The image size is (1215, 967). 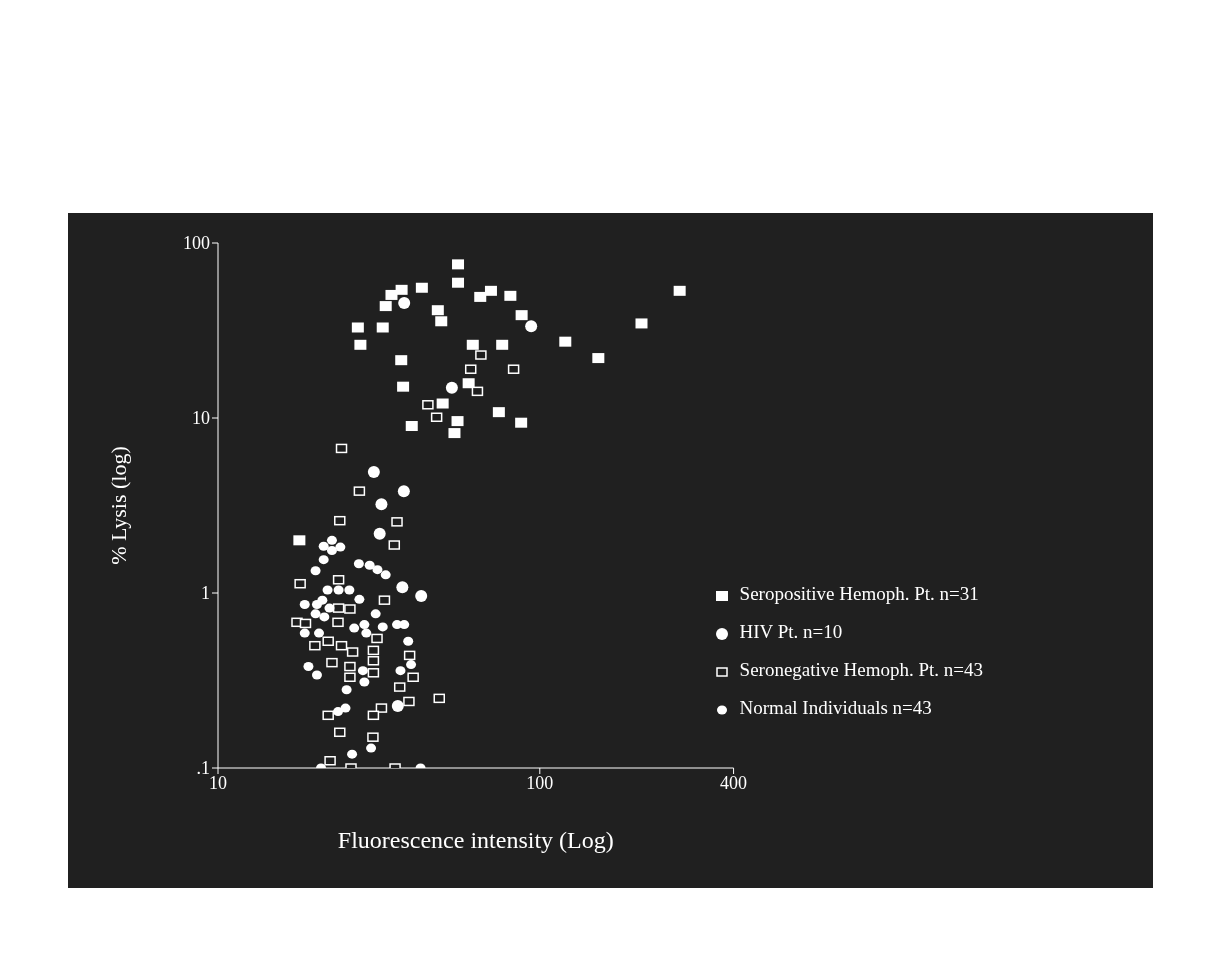 What do you see at coordinates (734, 782) in the screenshot?
I see `x-tick-label: 400` at bounding box center [734, 782].